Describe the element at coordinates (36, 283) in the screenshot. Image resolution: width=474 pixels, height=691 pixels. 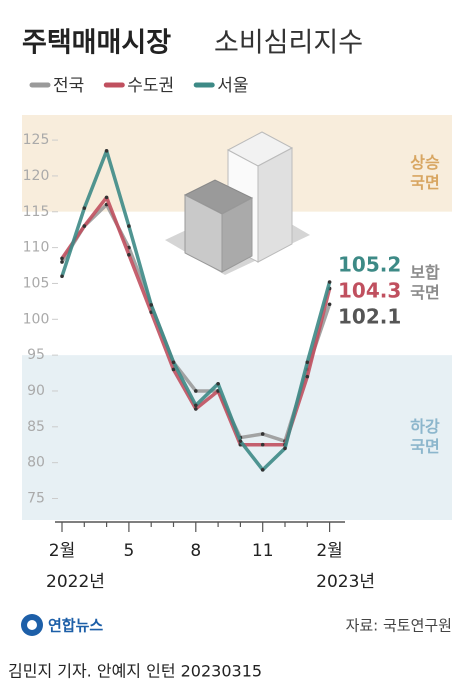
I see `y-tick-label: 105` at that location.